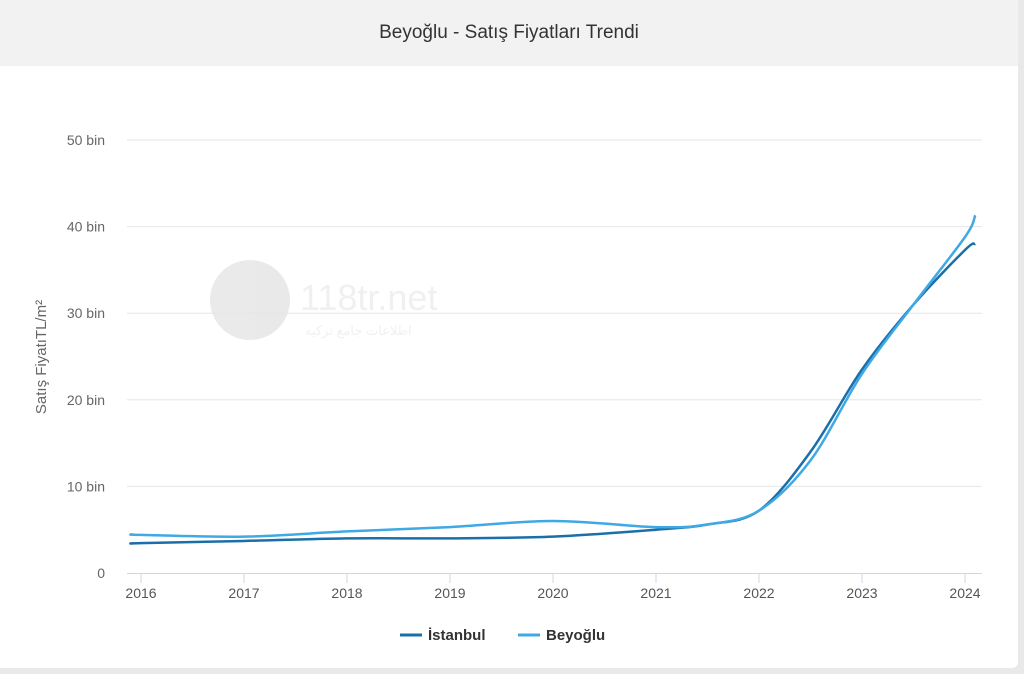  I want to click on watermark-subtext: اطلاعات جامع ترکیه, so click(358, 331).